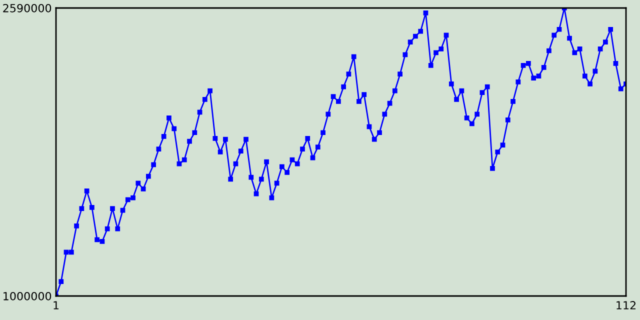 This screenshot has height=320, width=640. What do you see at coordinates (626, 305) in the screenshot?
I see `x-tick-label: 112` at bounding box center [626, 305].